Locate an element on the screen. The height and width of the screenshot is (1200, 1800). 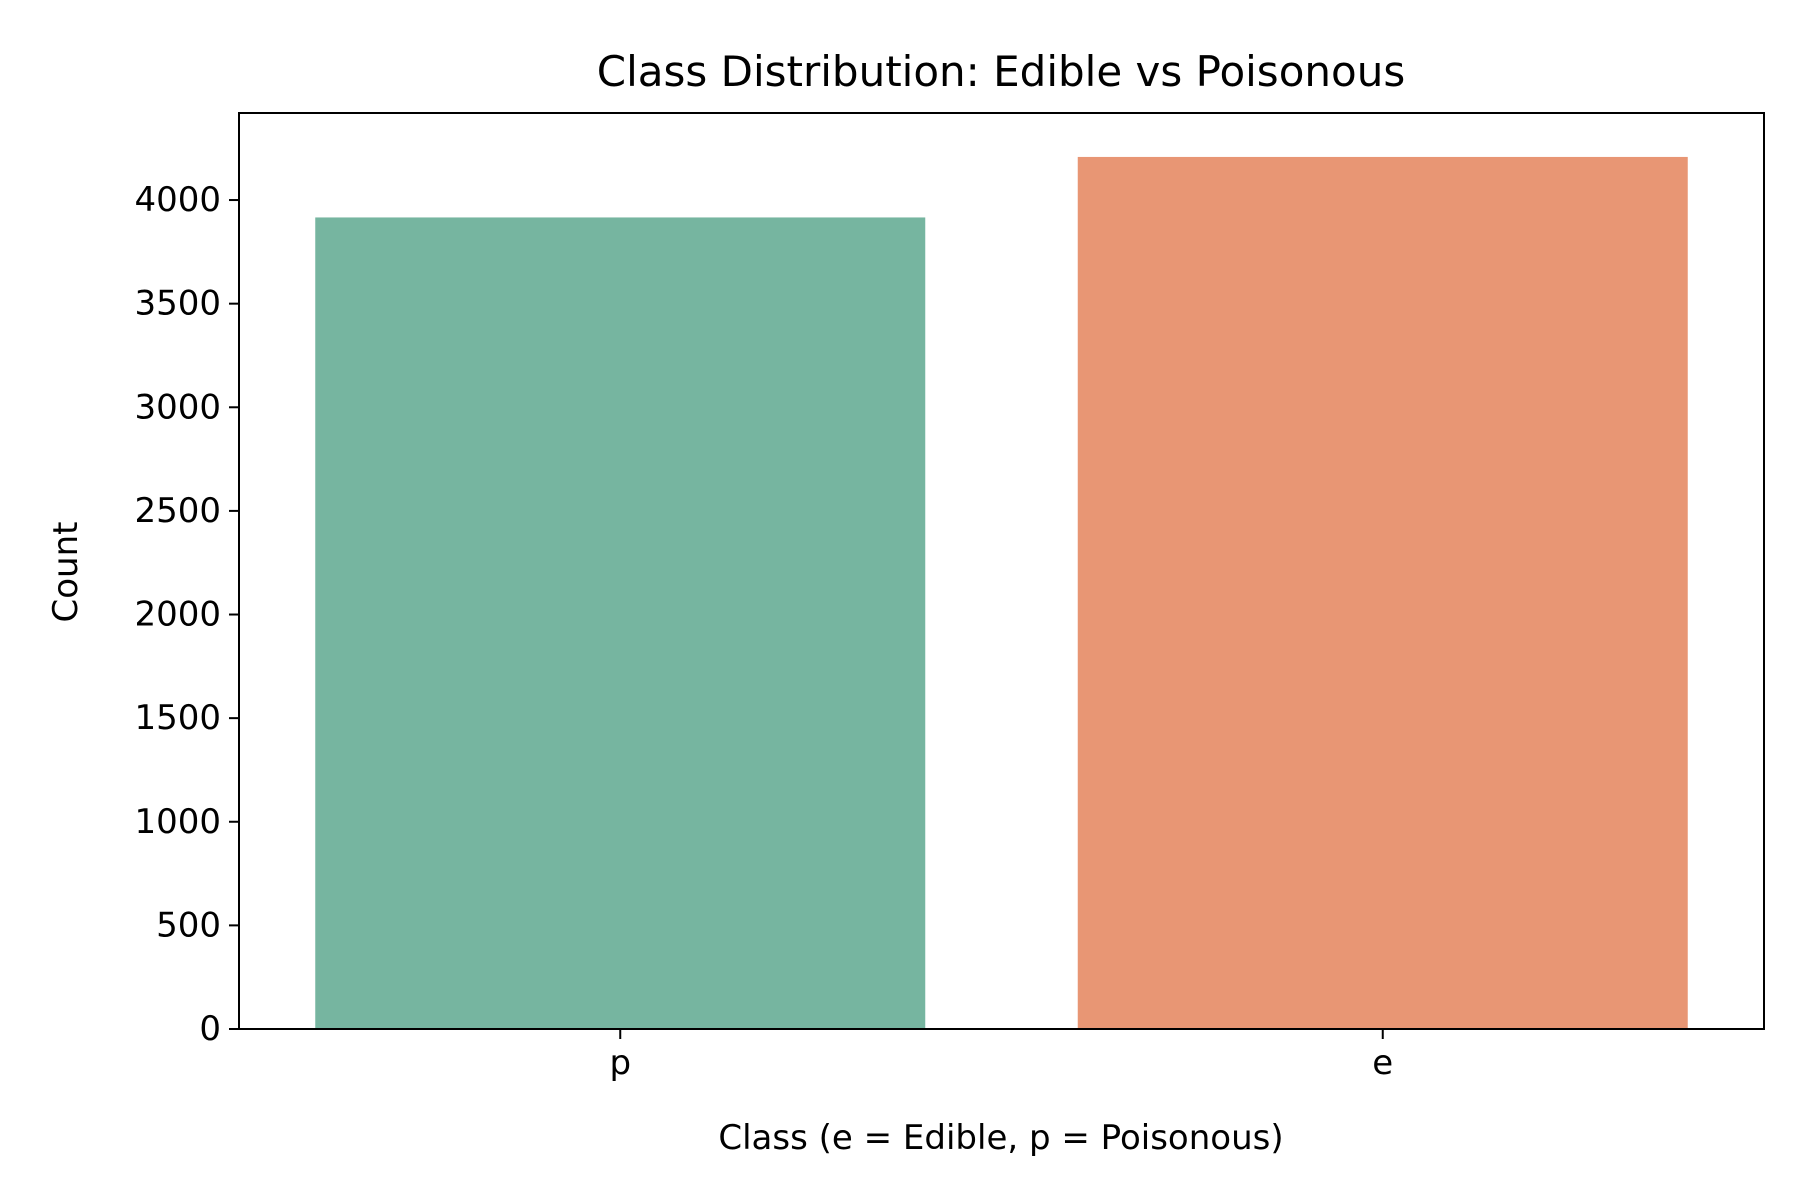
y-tick-label: 1500 is located at coordinates (177, 718).